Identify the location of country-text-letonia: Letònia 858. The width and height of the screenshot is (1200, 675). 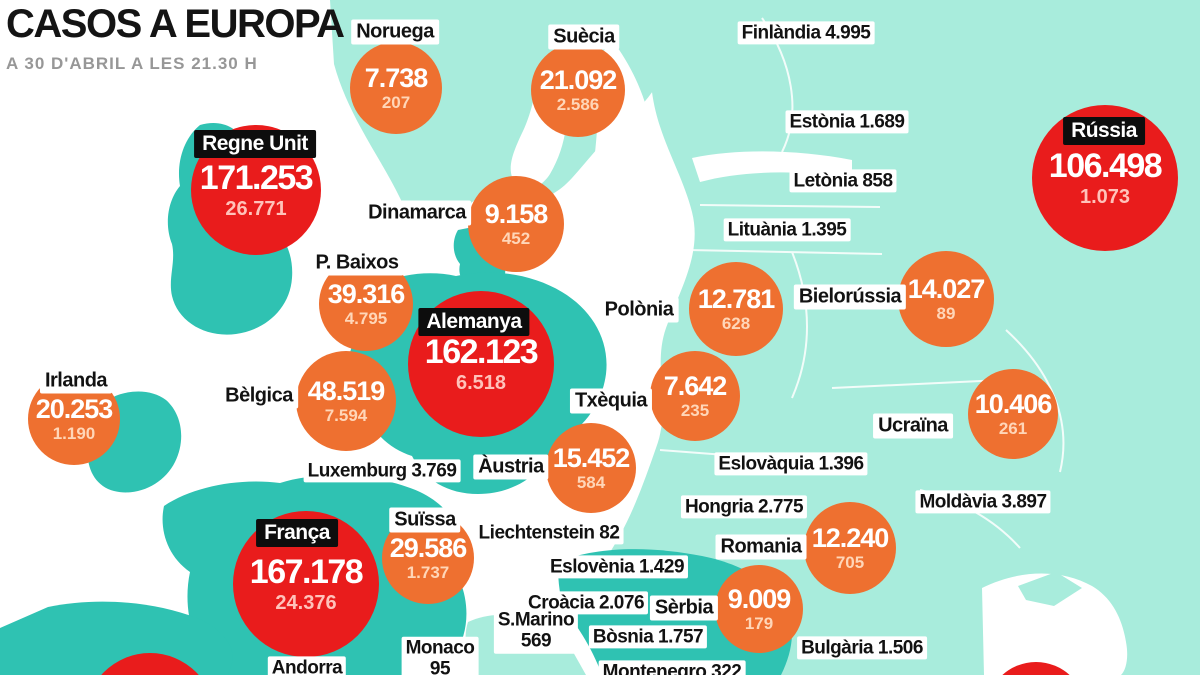
(843, 181).